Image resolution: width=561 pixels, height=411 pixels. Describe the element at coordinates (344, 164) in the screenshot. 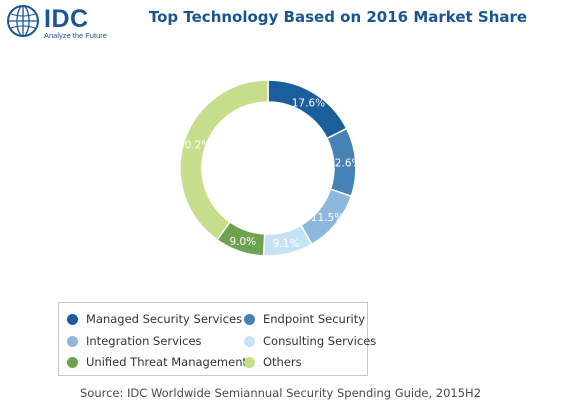

I see `slice-label-endpoint-security: 12.6%` at that location.